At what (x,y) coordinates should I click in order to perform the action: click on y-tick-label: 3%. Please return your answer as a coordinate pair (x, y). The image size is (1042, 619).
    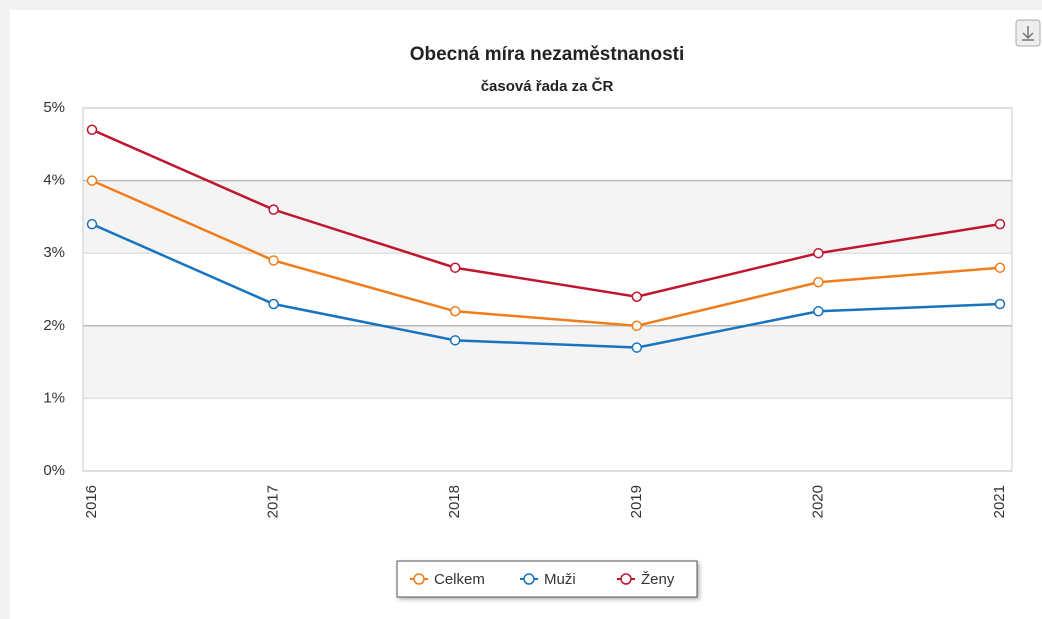
    Looking at the image, I should click on (54, 252).